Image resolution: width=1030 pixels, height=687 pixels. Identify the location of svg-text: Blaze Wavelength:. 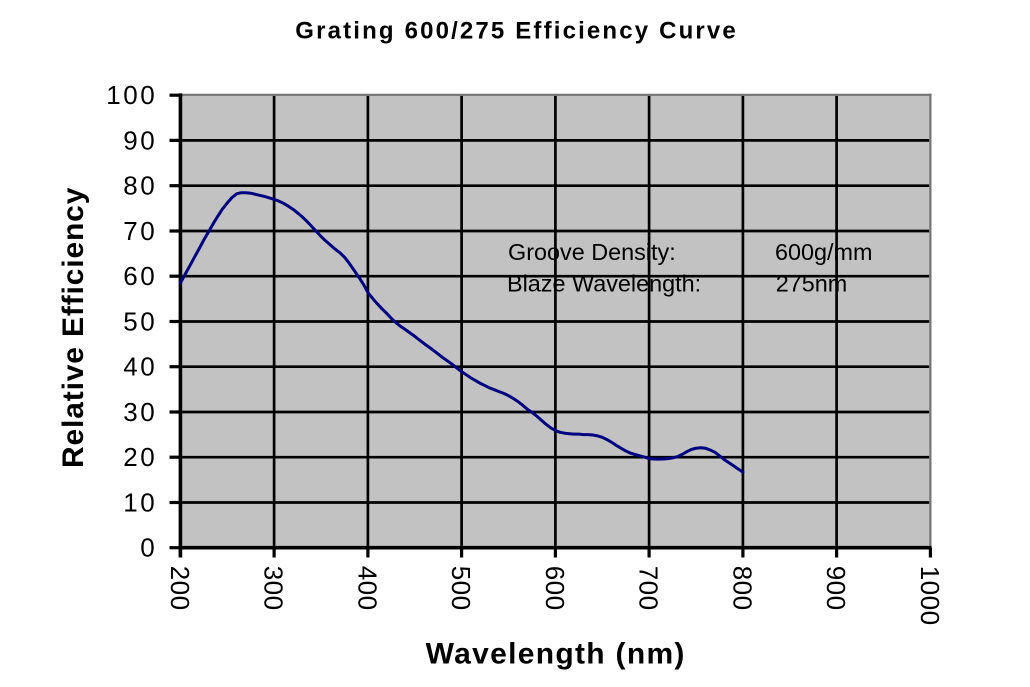
(604, 283).